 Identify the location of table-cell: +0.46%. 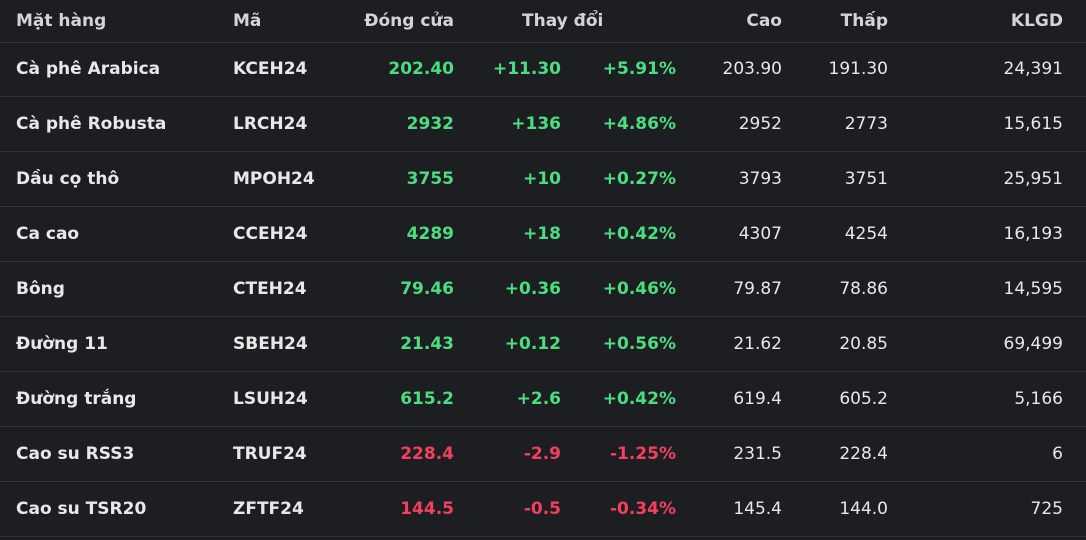
(639, 289).